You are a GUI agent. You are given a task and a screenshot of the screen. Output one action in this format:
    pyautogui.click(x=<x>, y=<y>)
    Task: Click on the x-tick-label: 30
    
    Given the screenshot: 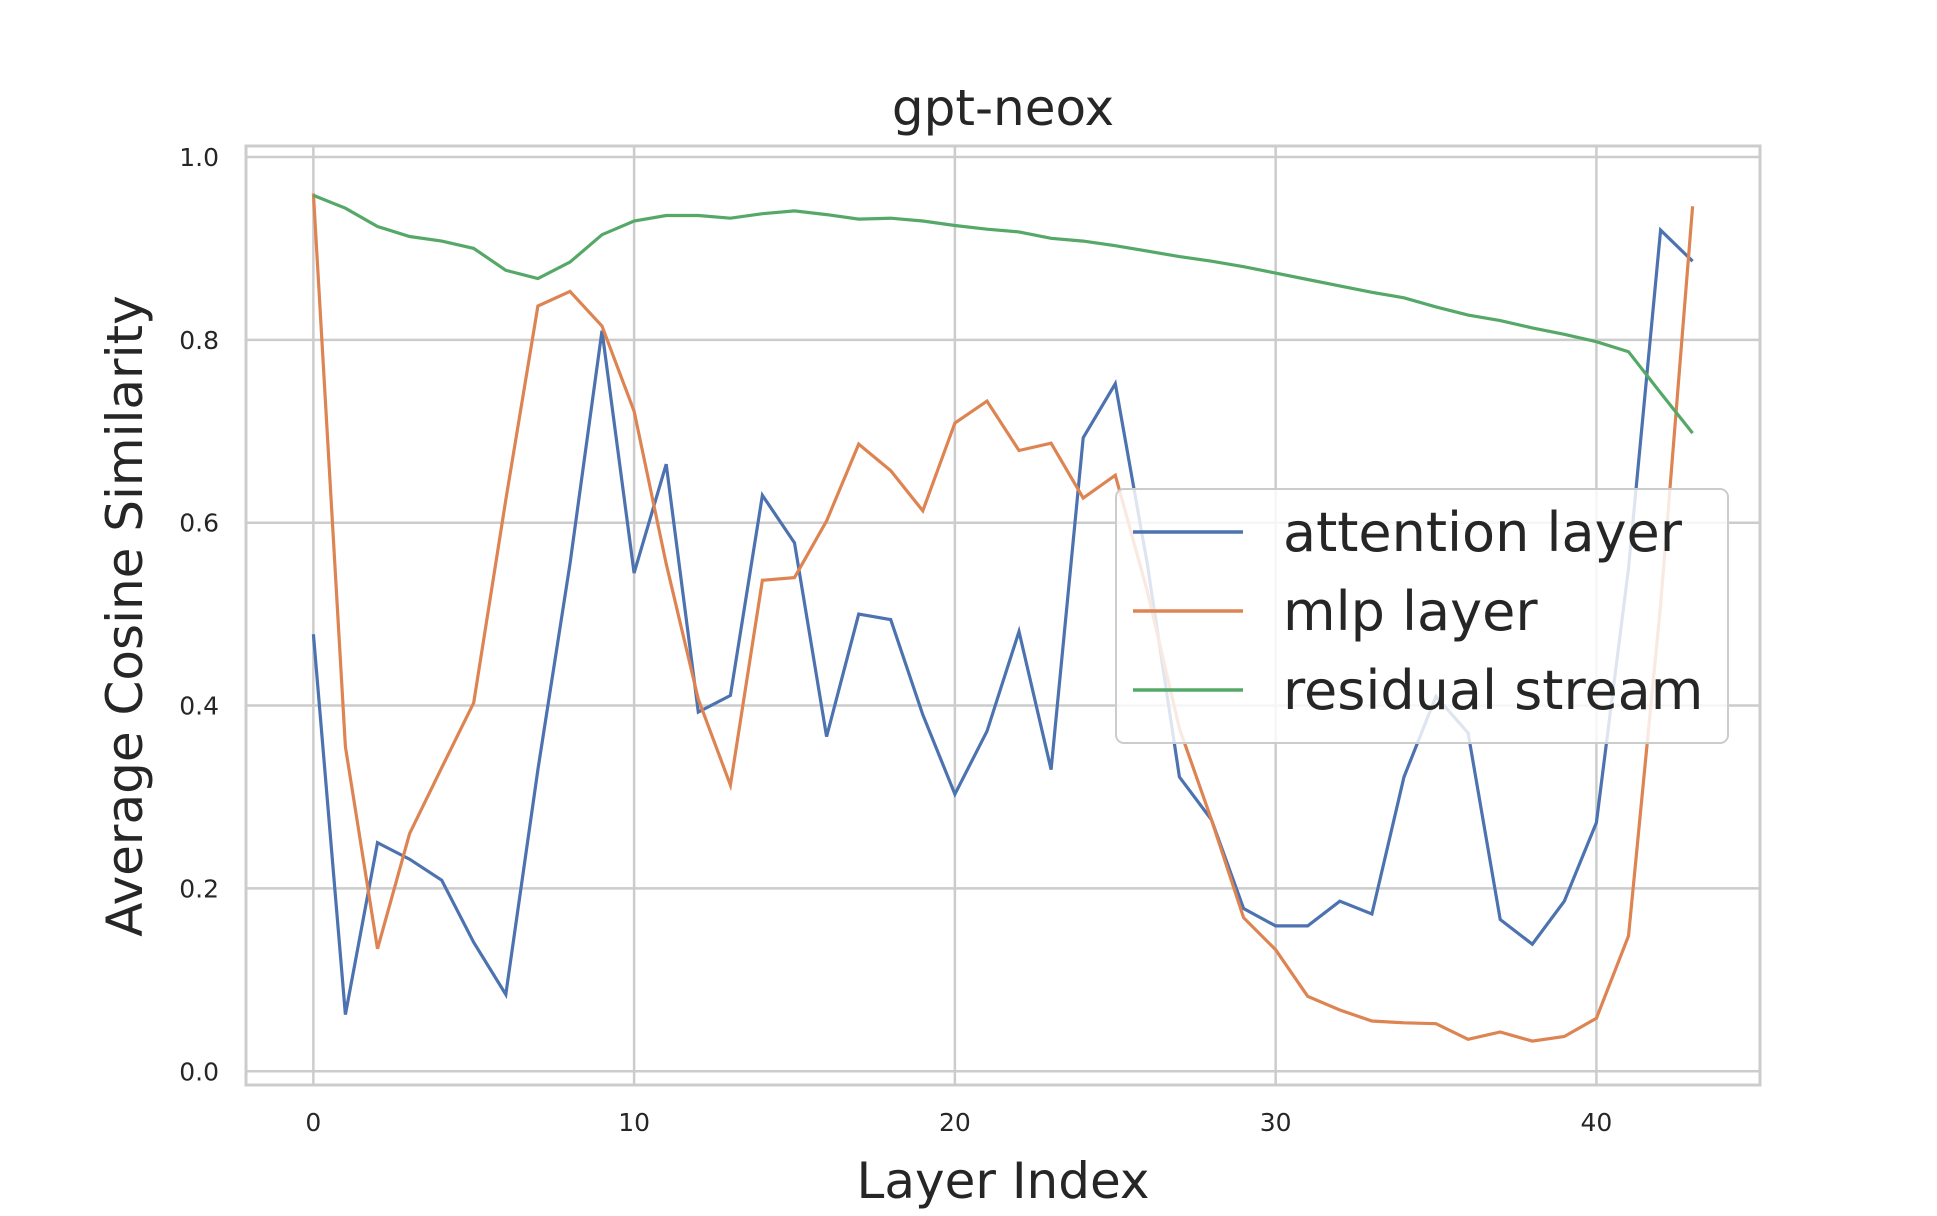 What is the action you would take?
    pyautogui.click(x=1276, y=1122)
    